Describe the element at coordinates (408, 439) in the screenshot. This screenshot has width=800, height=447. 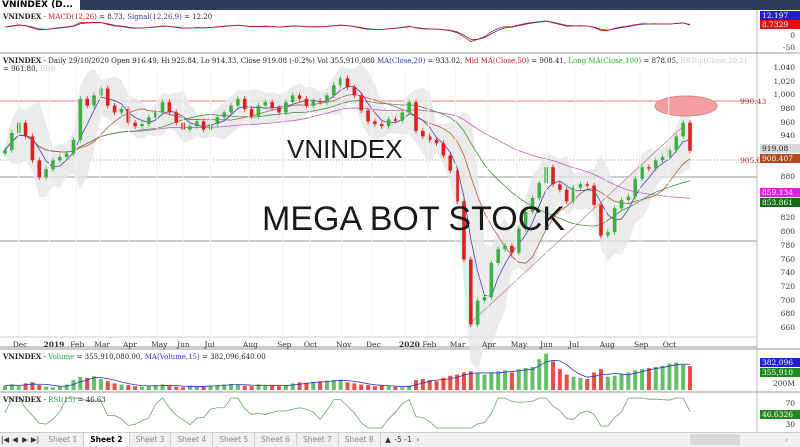
I see `sheet-extra-minus1: -1` at that location.